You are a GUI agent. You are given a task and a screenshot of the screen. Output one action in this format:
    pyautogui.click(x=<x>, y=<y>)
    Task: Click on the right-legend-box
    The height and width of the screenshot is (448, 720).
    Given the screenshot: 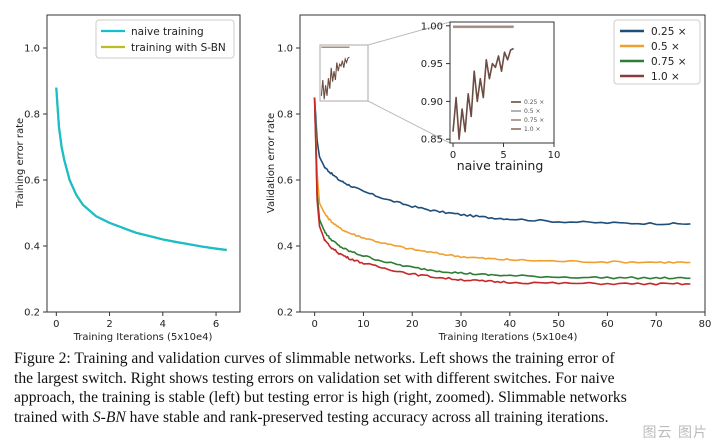 What is the action you would take?
    pyautogui.click(x=657, y=52)
    